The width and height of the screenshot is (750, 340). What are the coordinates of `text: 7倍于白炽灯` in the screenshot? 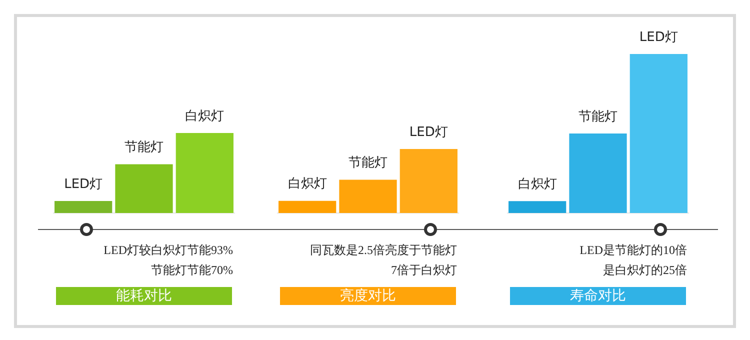 It's located at (423, 270).